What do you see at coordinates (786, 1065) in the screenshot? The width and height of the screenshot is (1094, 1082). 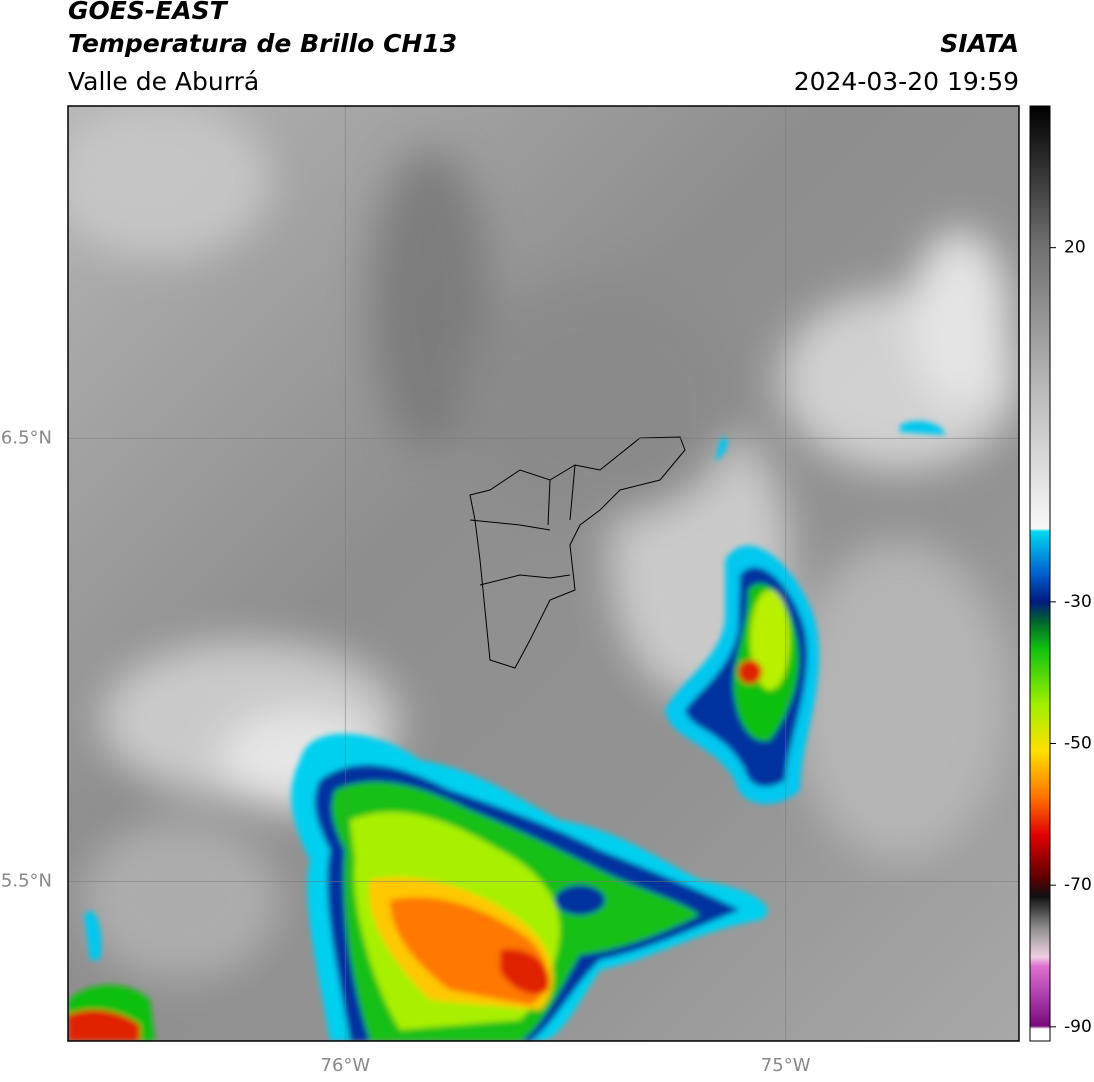 I see `lon-tick-label: 75°W` at bounding box center [786, 1065].